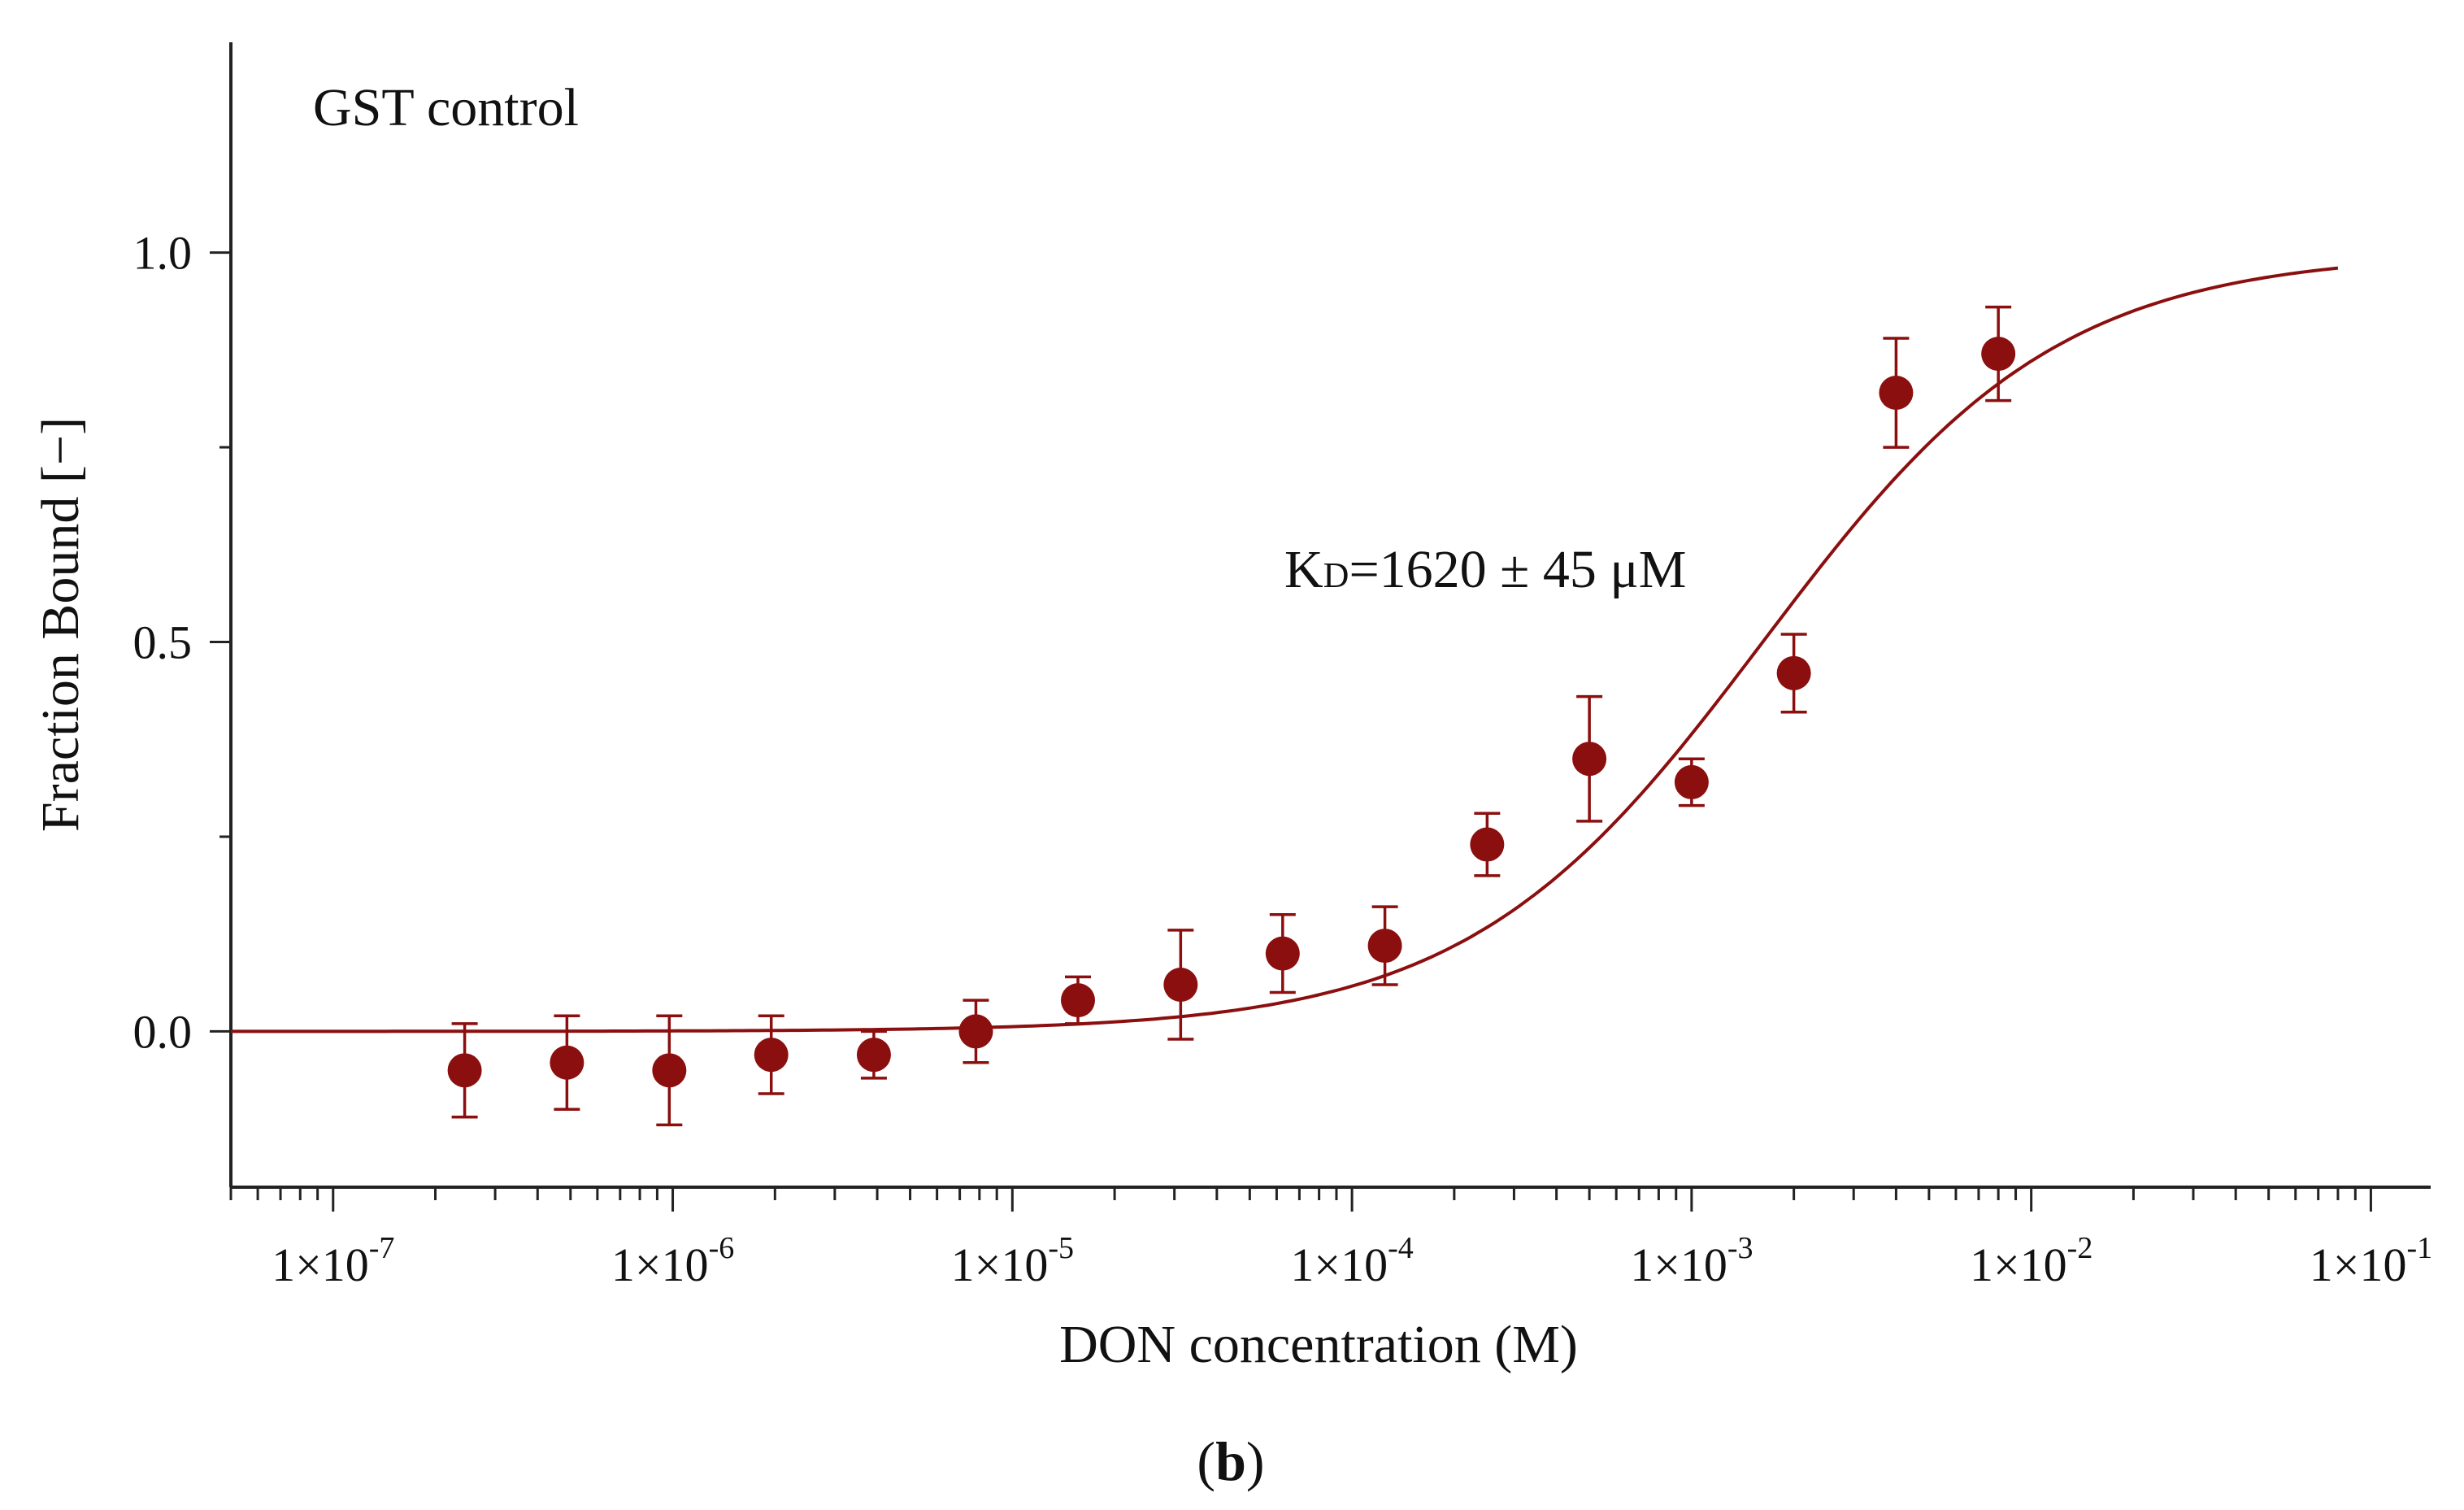 The width and height of the screenshot is (2464, 1510). I want to click on panel-label-close-paren: ), so click(1255, 1461).